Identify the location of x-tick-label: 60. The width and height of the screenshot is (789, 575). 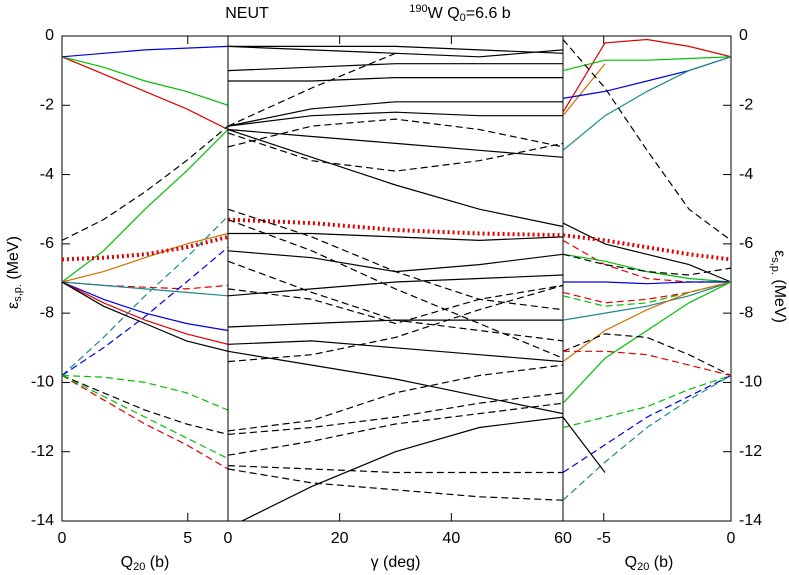
(563, 538).